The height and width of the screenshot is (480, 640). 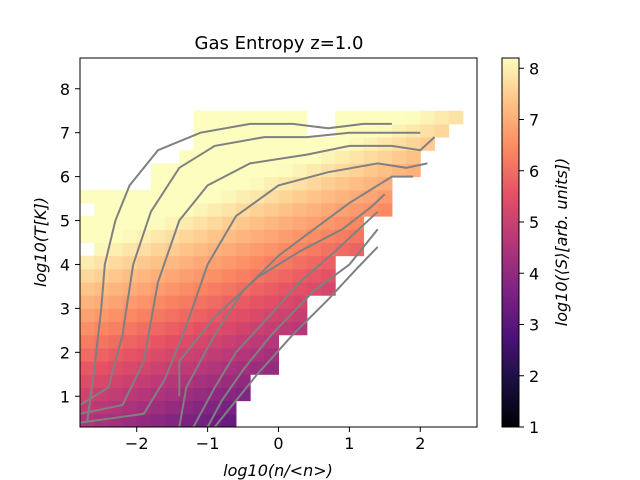 I want to click on colorbar-tick-label: 1, so click(x=534, y=427).